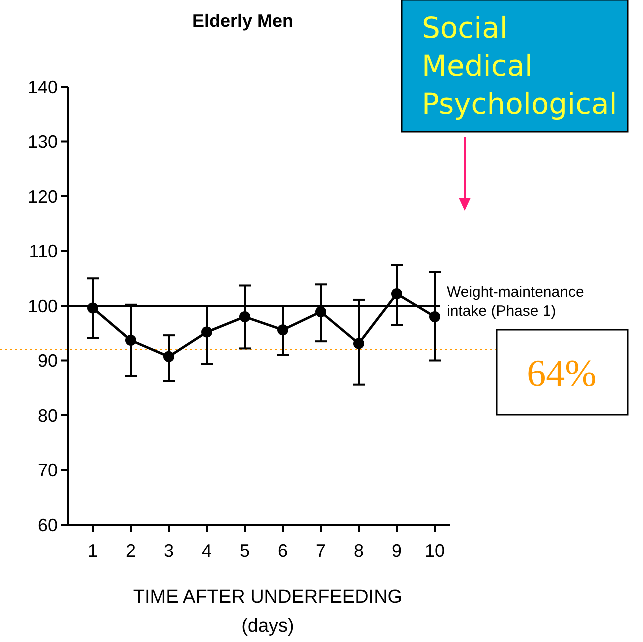  I want to click on text: 64%, so click(562, 374).